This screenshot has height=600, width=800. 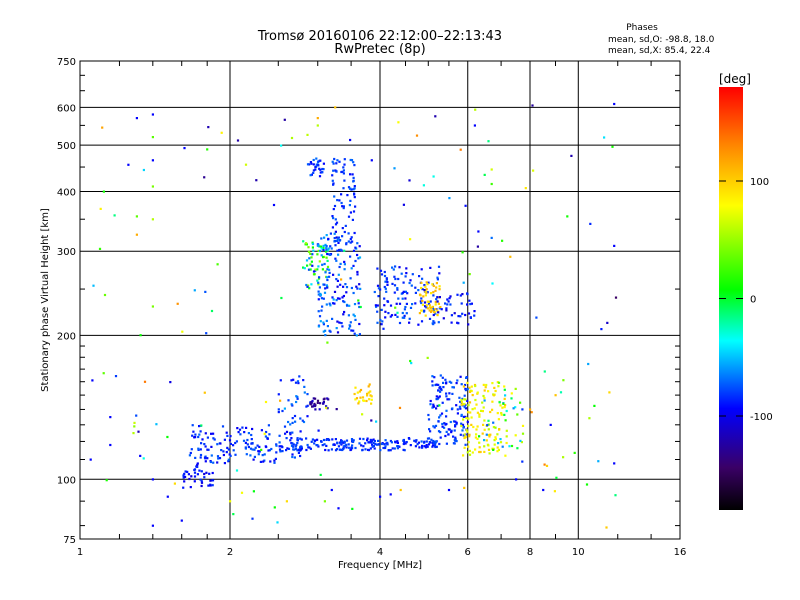 I want to click on x-tick-labels: 1 2 4 6 8 10 16, so click(x=382, y=552).